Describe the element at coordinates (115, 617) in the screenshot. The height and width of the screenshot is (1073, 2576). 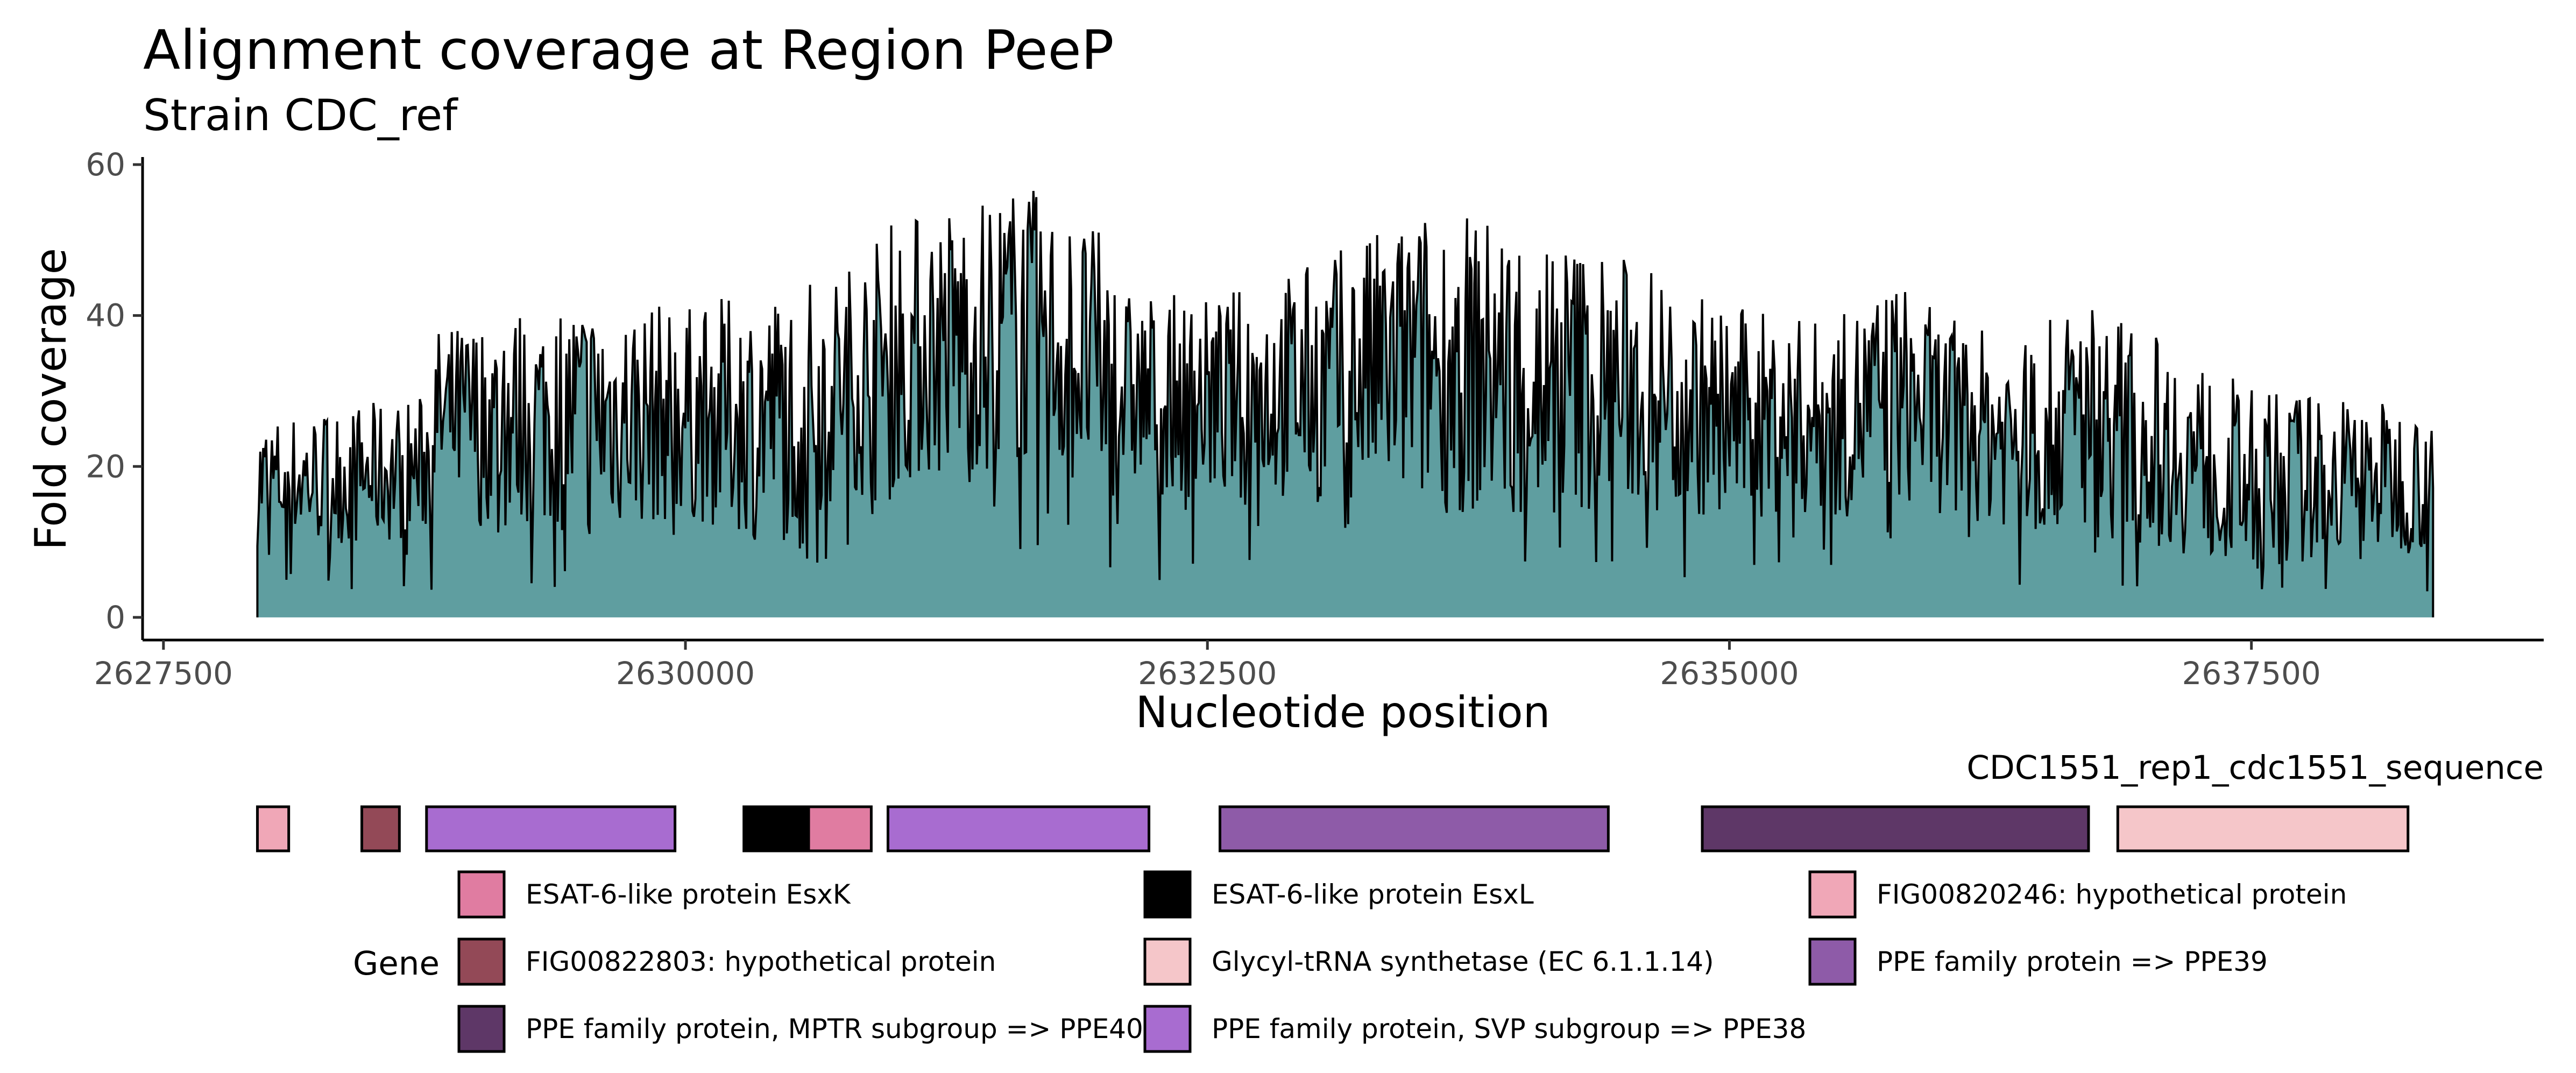
I see `y-tick-label: 0` at that location.